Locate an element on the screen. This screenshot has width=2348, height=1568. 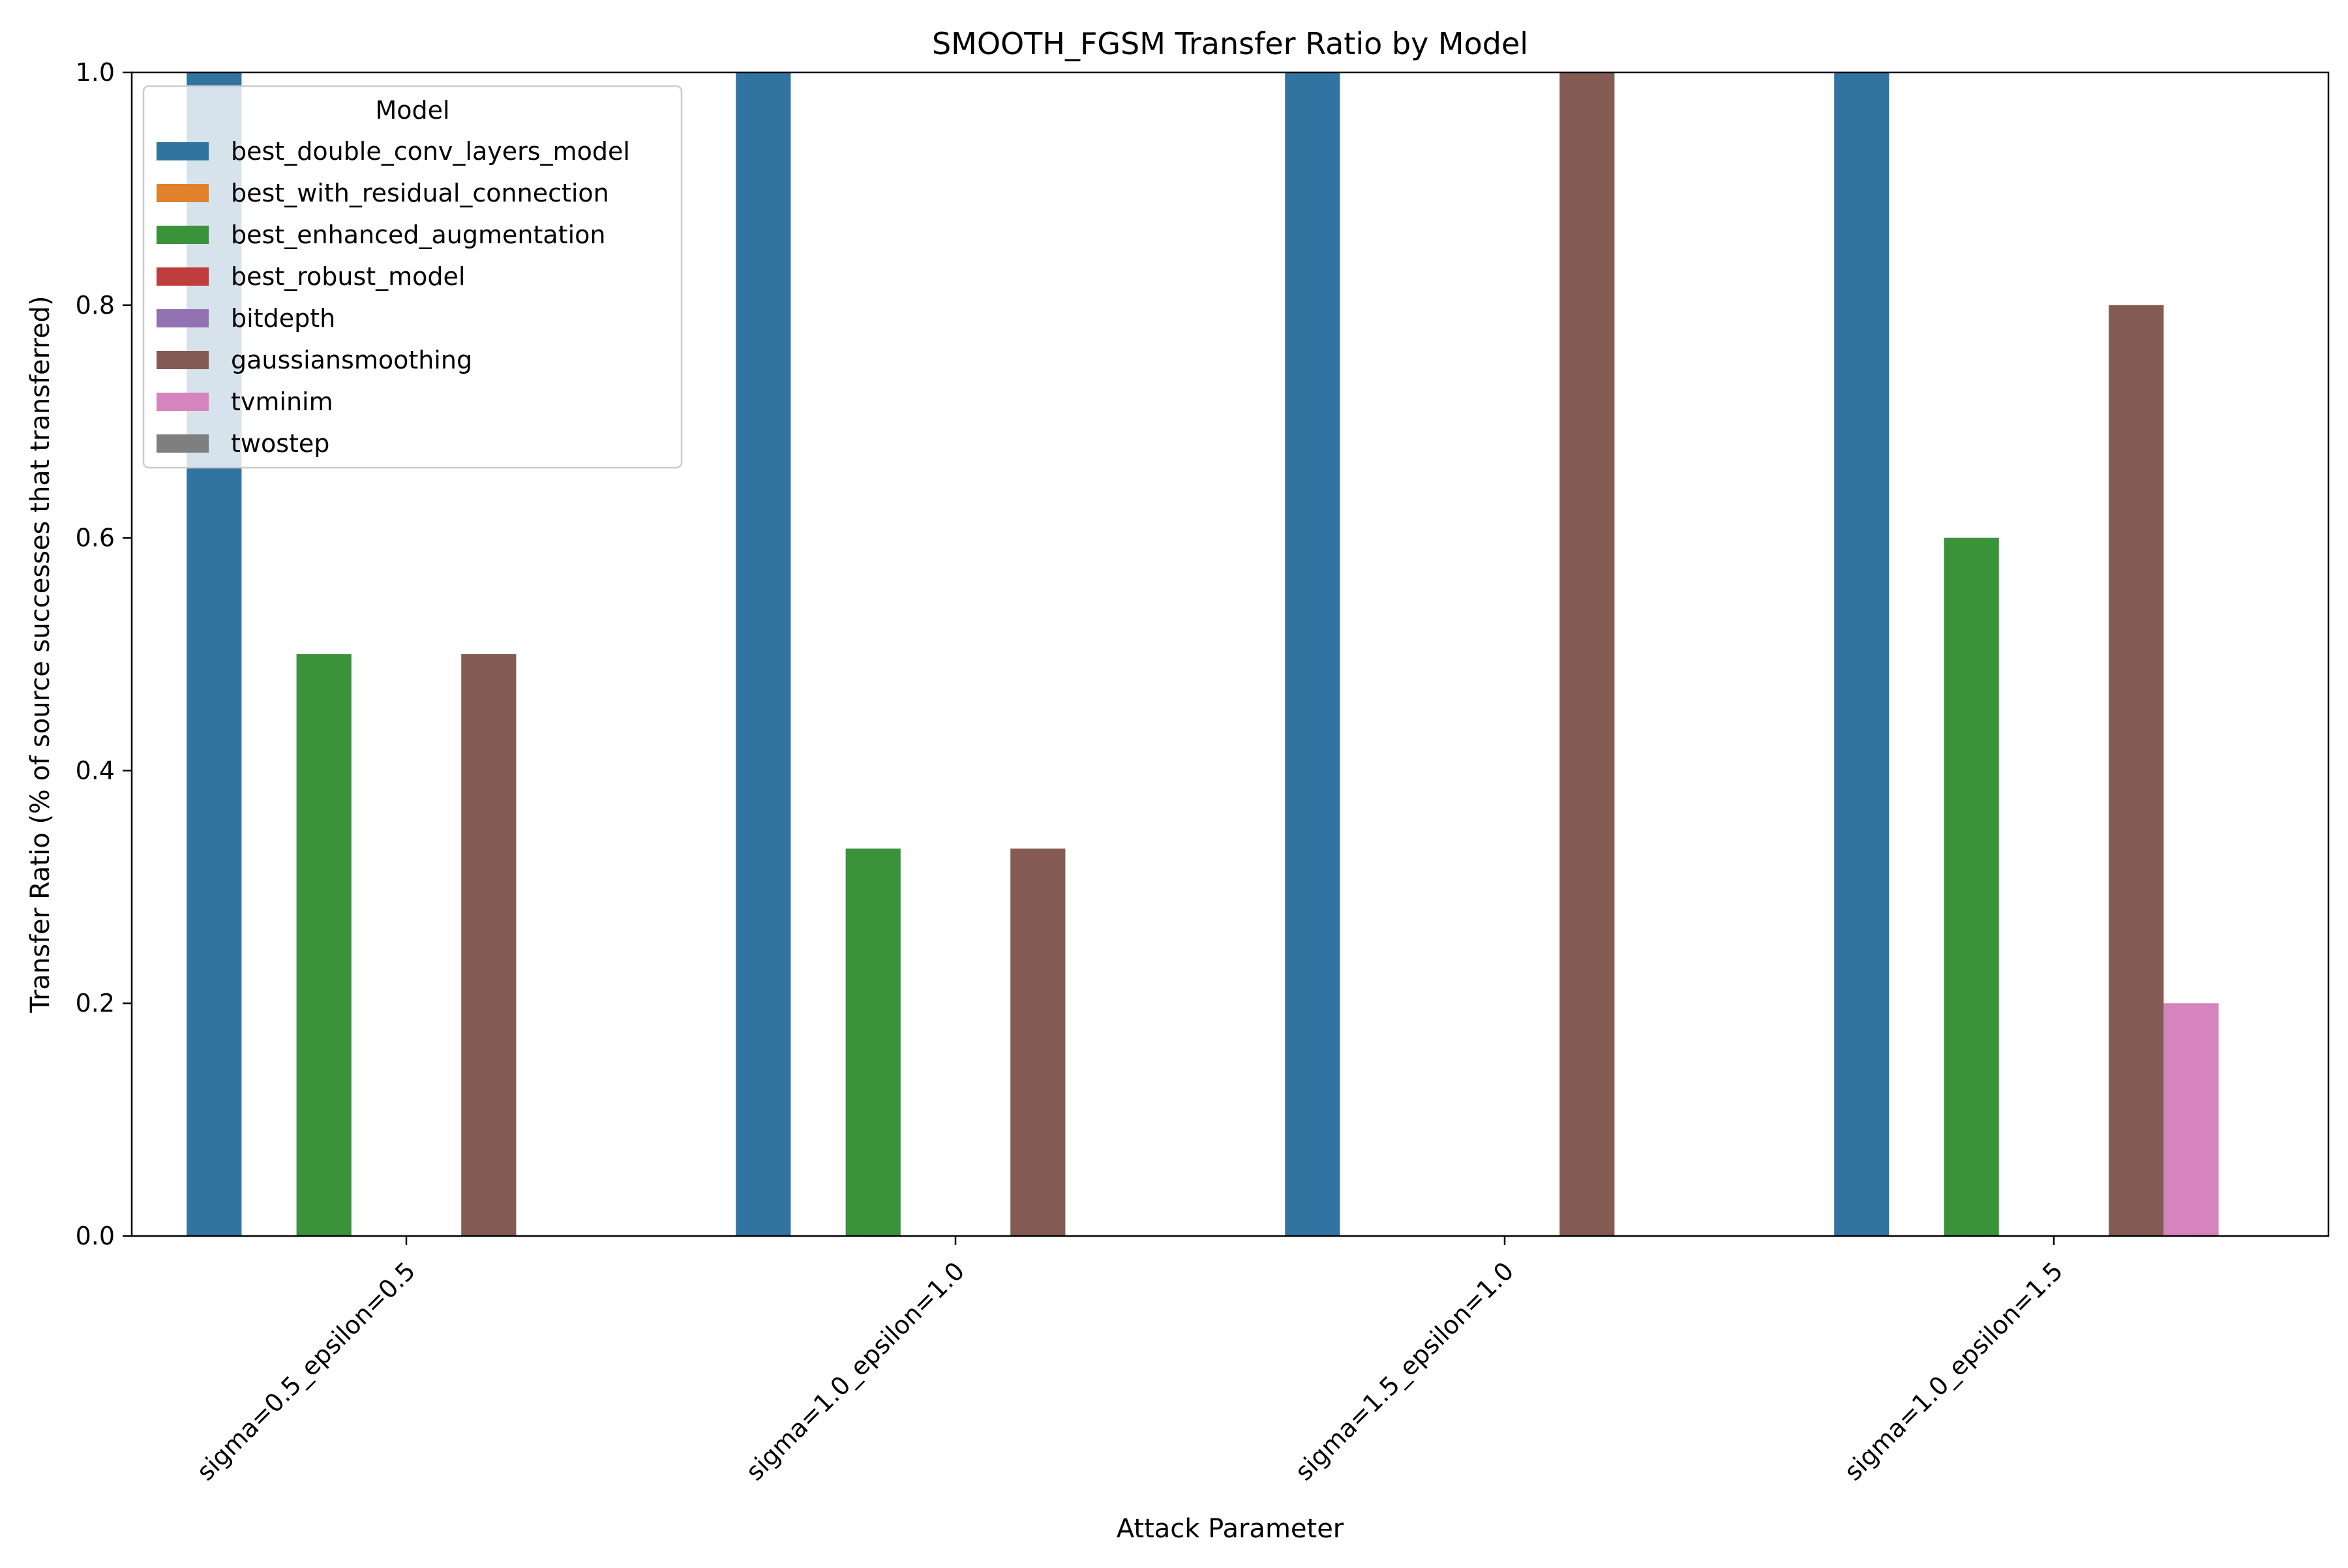
legend-label-gaussiansmoothing: gaussiansmoothing is located at coordinates (351, 360).